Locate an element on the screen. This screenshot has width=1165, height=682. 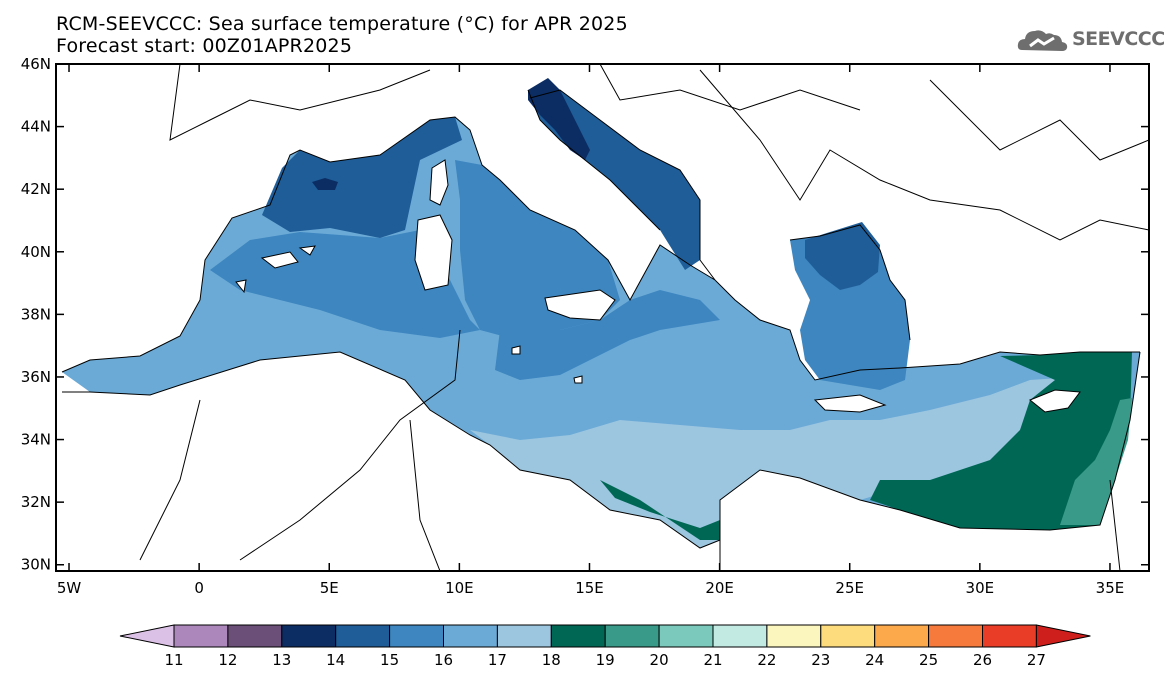
lat-tick-label: 46N is located at coordinates (36, 64).